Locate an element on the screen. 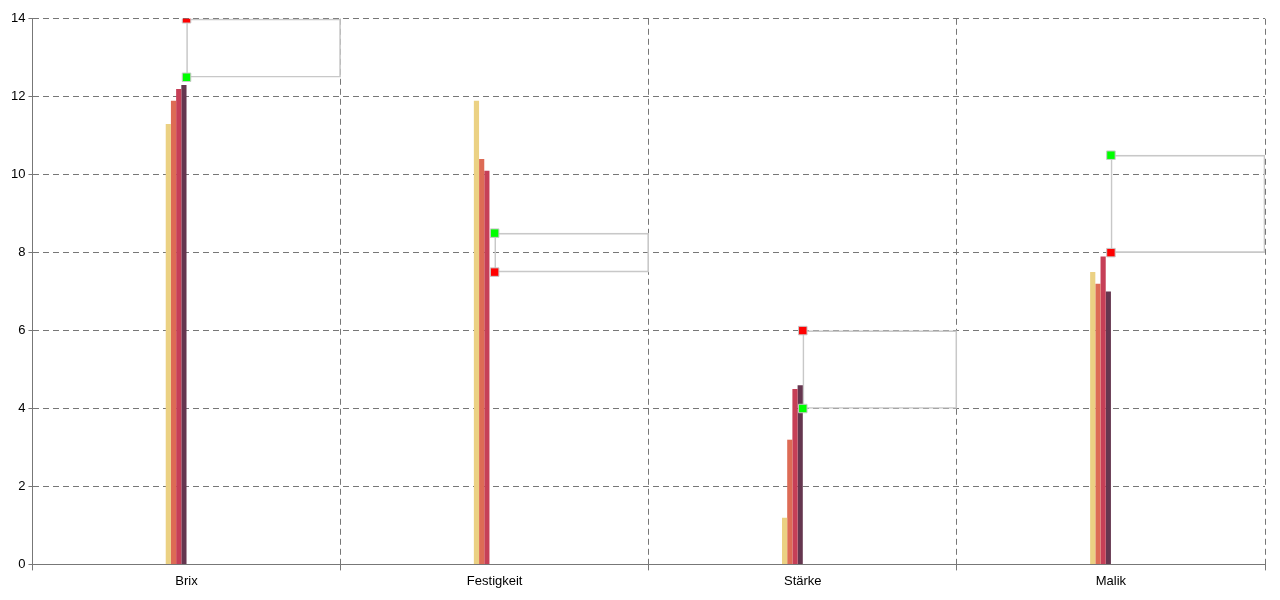 The image size is (1280, 600). y-tick-label: 2 is located at coordinates (22, 486).